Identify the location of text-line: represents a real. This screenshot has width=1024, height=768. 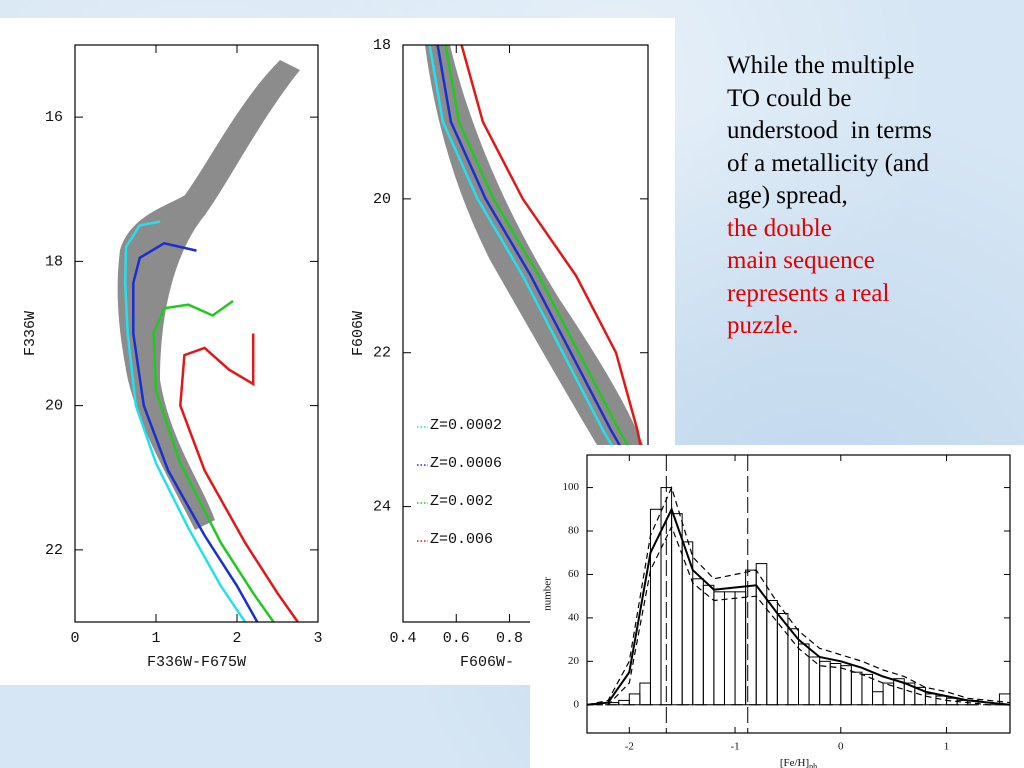
(808, 293).